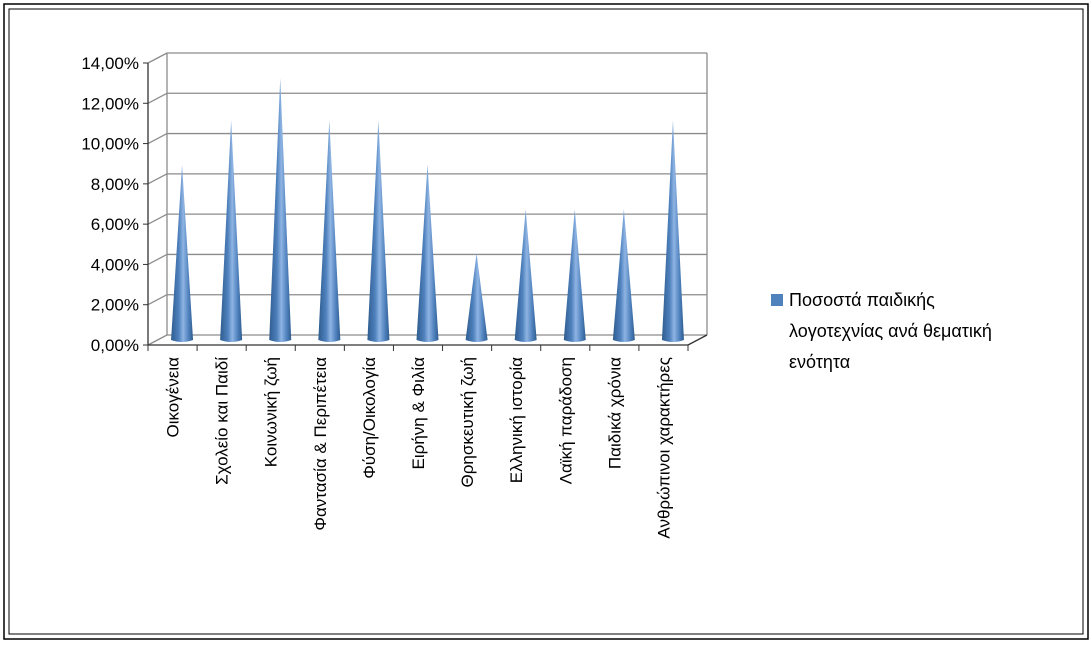  Describe the element at coordinates (418, 413) in the screenshot. I see `x-tick-label: Ειρήνη & Φιλία` at that location.